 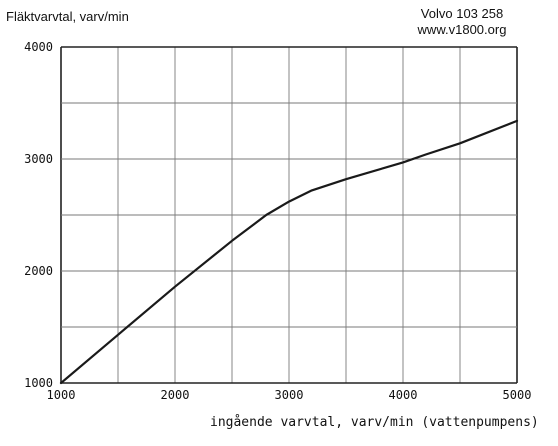 What do you see at coordinates (38, 47) in the screenshot?
I see `y-tick-label-3: 4000` at bounding box center [38, 47].